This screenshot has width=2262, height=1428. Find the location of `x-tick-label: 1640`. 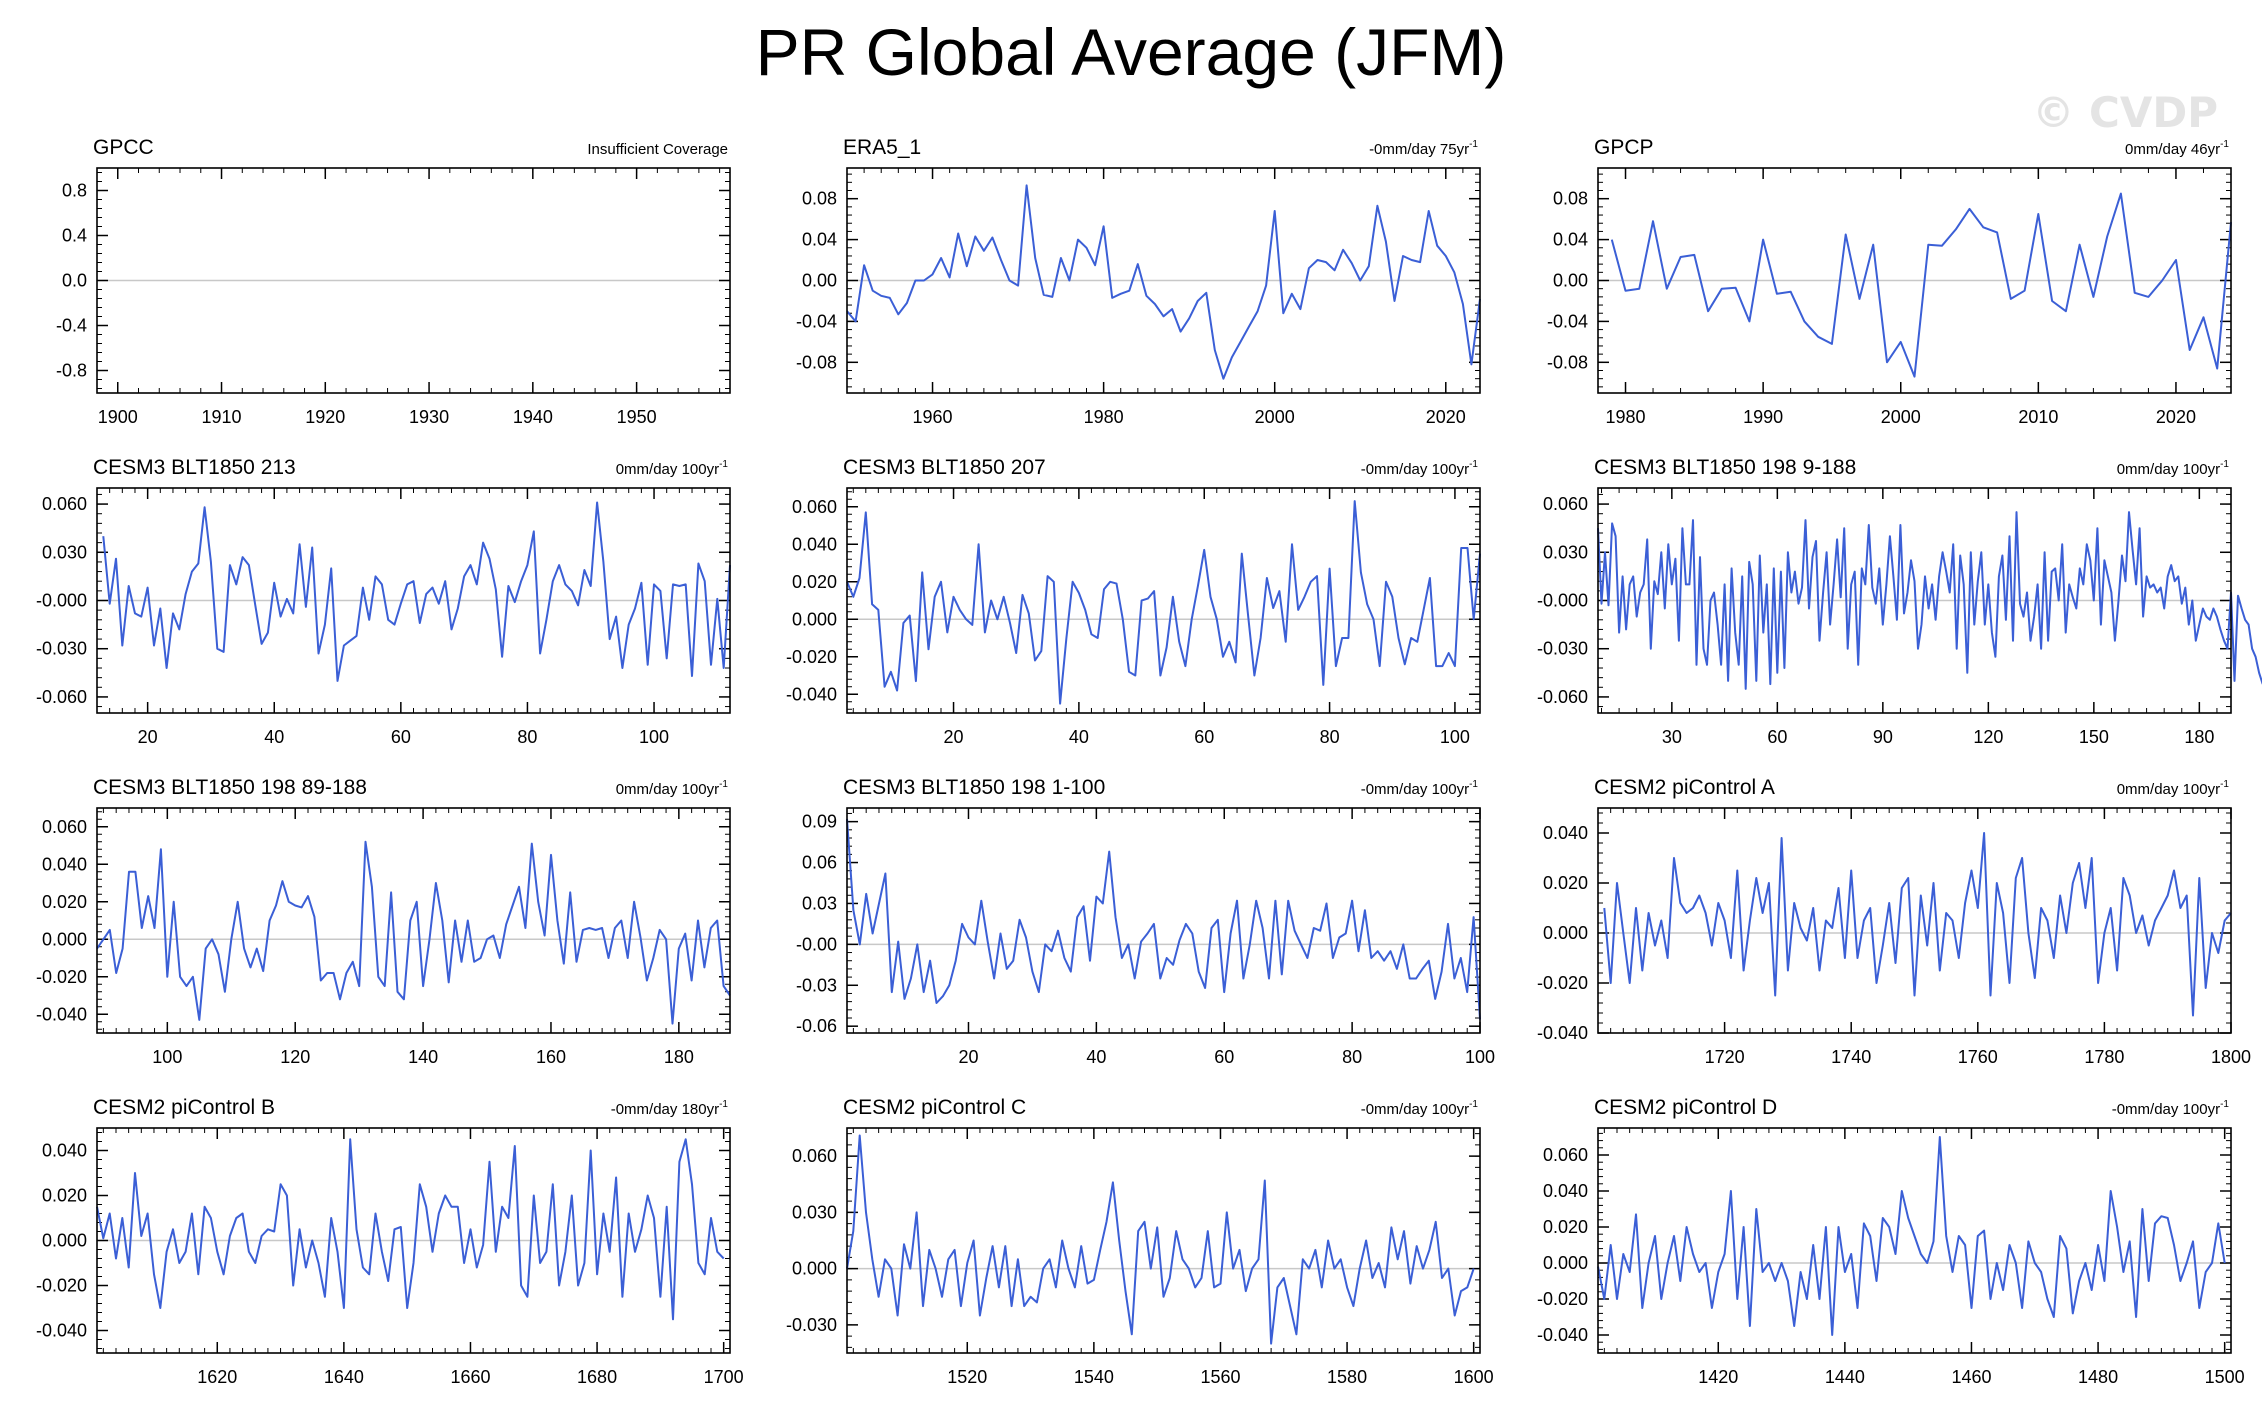

x-tick-label: 1640 is located at coordinates (344, 1377).